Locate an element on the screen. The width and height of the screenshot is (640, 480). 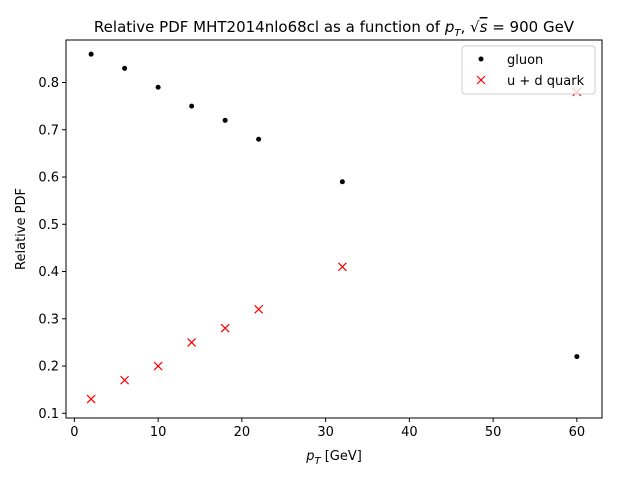
x-tick-label: 60 is located at coordinates (577, 432).